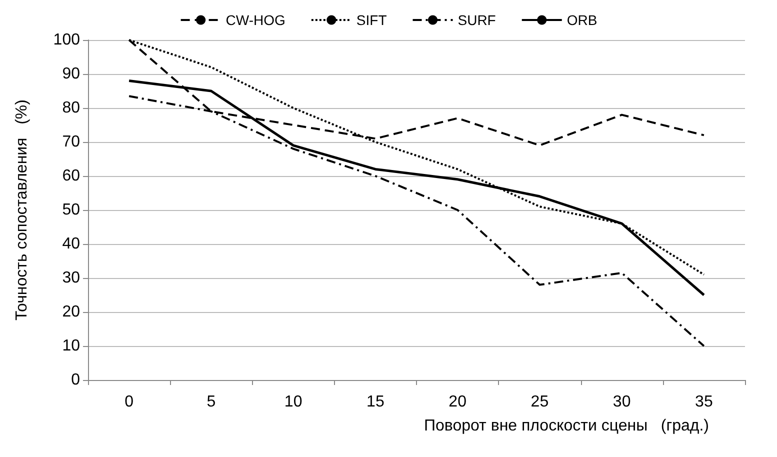 The image size is (777, 457). What do you see at coordinates (71, 278) in the screenshot?
I see `y-tick-label: 30` at bounding box center [71, 278].